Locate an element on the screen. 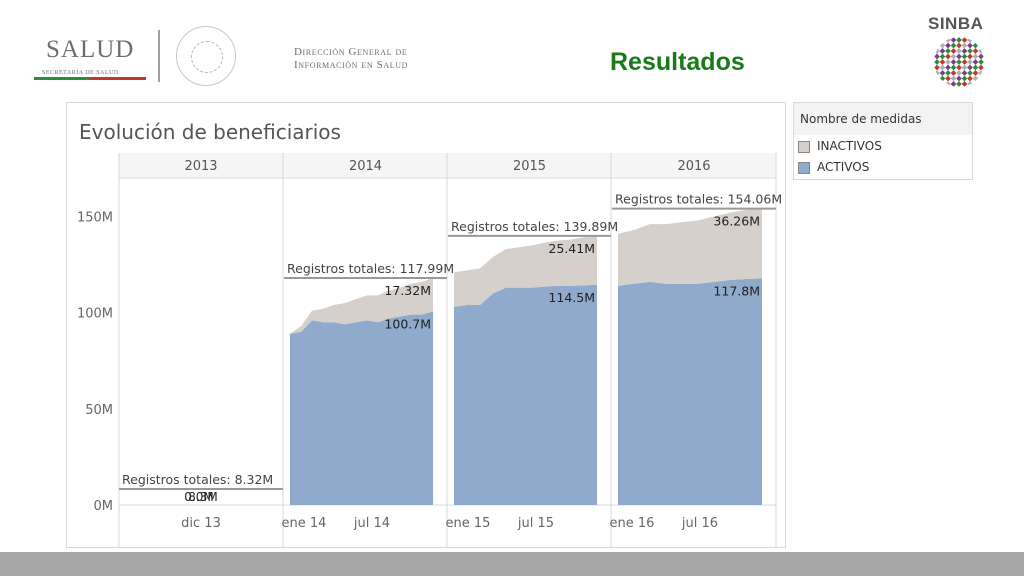  x-tick-label: jul 15 is located at coordinates (535, 523).